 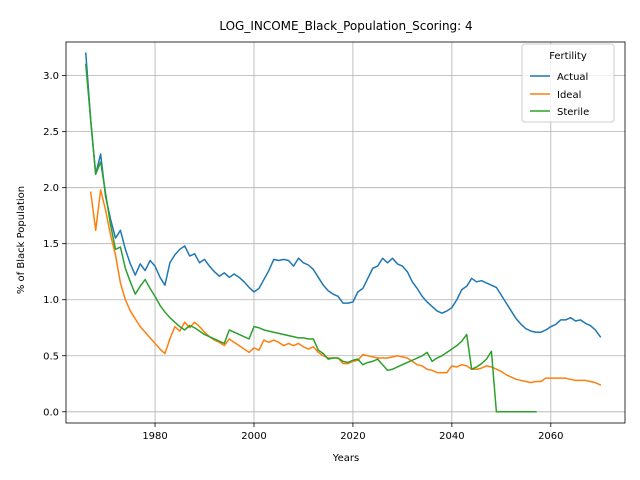 I want to click on legend-box, so click(x=568, y=83).